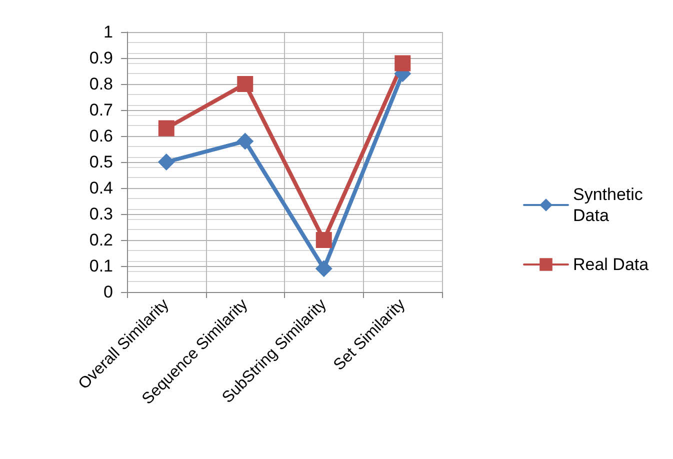  What do you see at coordinates (101, 162) in the screenshot?
I see `y-tick-label: 0.5` at bounding box center [101, 162].